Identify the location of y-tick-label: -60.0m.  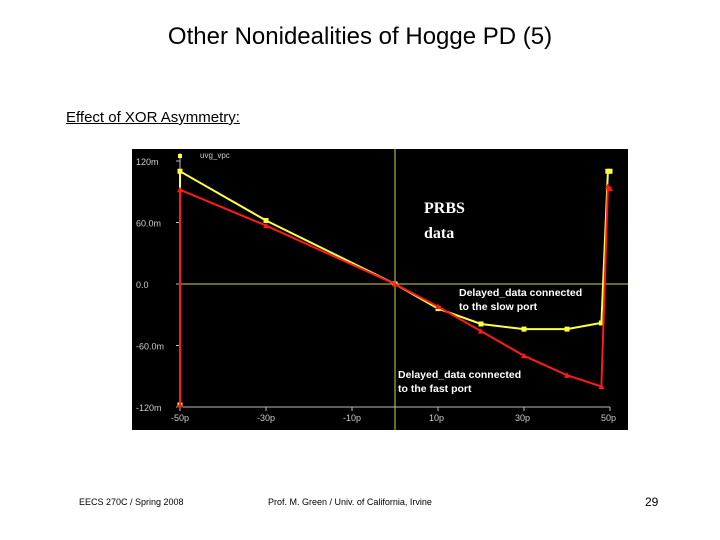
(150, 347).